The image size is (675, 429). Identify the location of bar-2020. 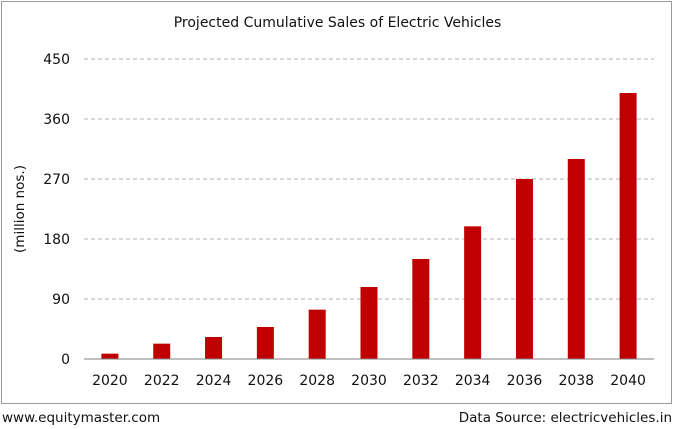
(110, 356).